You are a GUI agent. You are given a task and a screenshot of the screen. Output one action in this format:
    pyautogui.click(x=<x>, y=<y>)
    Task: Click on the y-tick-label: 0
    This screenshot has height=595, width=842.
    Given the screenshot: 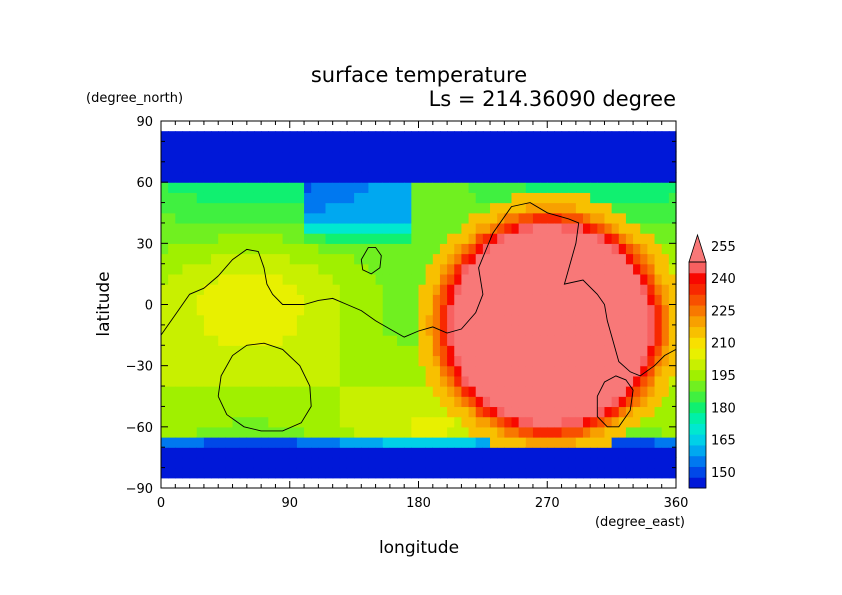 What is the action you would take?
    pyautogui.click(x=149, y=306)
    